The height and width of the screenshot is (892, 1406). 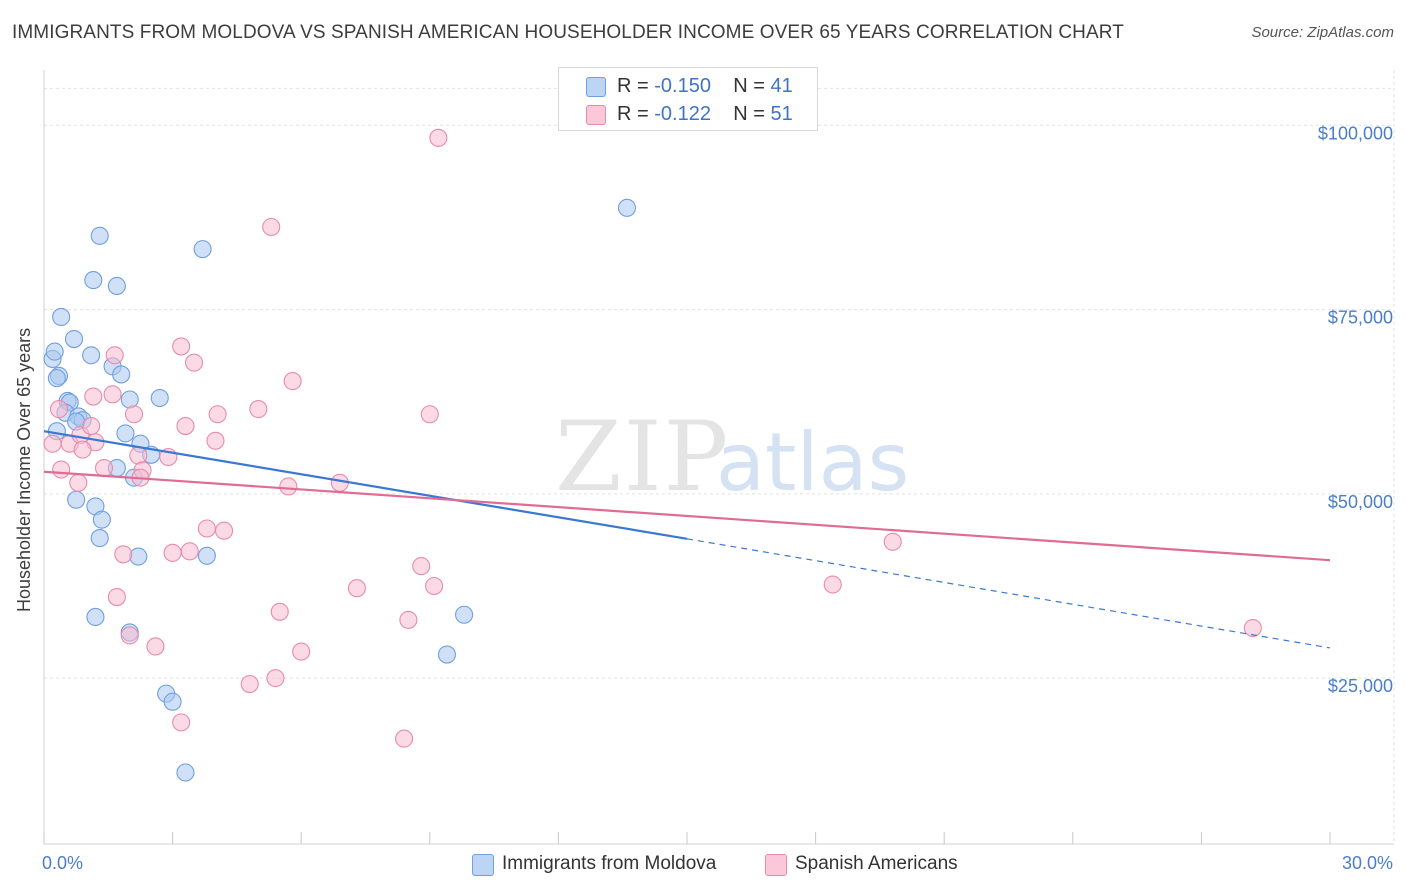 I want to click on series-legend-swatch-moldova, so click(x=483, y=865).